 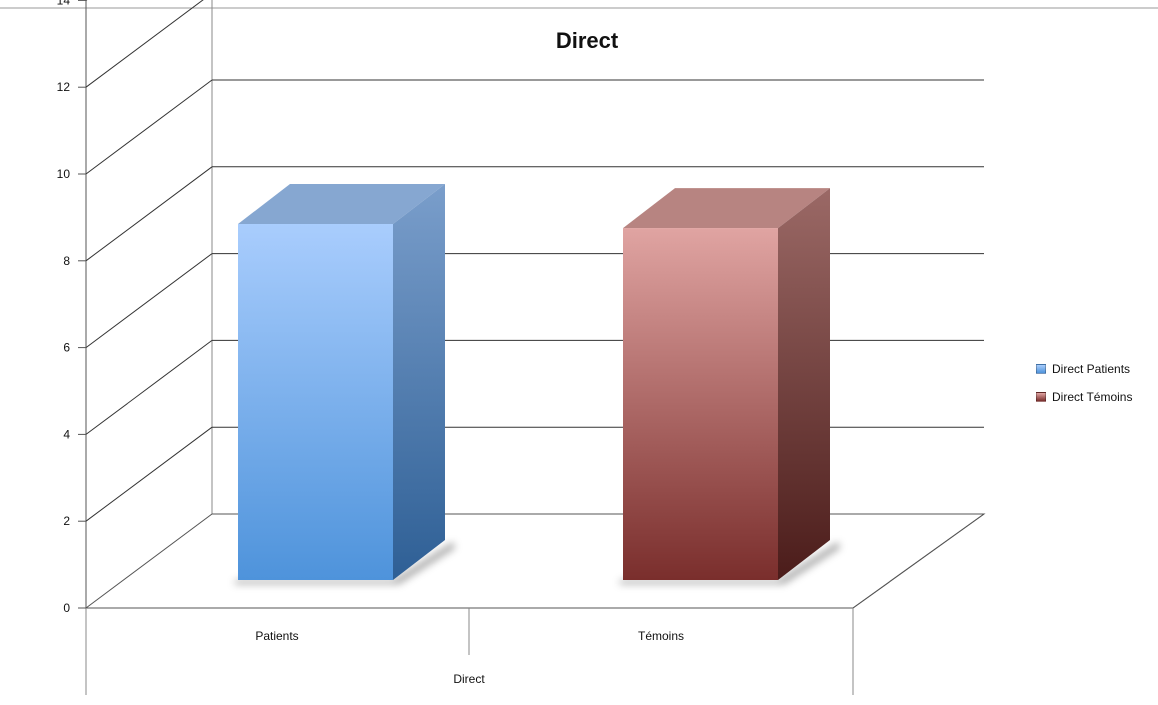 What do you see at coordinates (469, 657) in the screenshot?
I see `x-axis: Patients Témoins Direct` at bounding box center [469, 657].